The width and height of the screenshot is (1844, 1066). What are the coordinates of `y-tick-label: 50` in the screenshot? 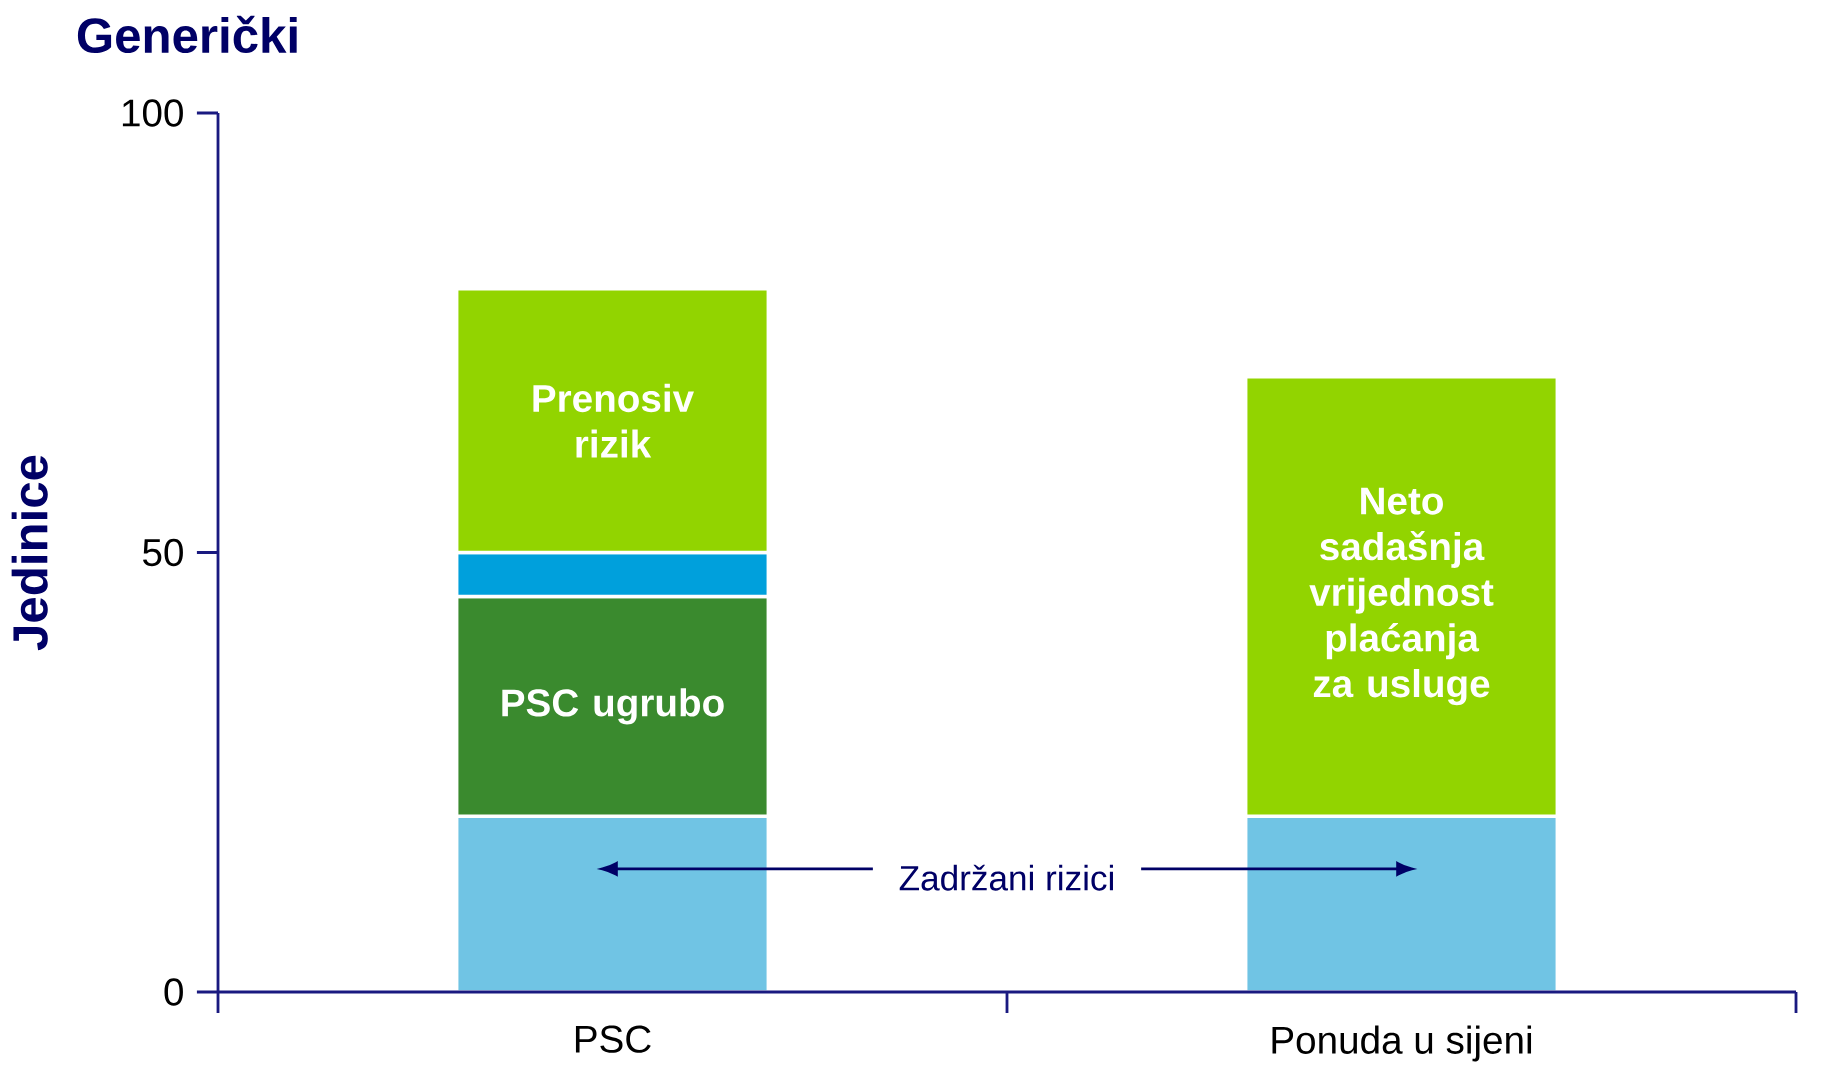 It's located at (163, 552).